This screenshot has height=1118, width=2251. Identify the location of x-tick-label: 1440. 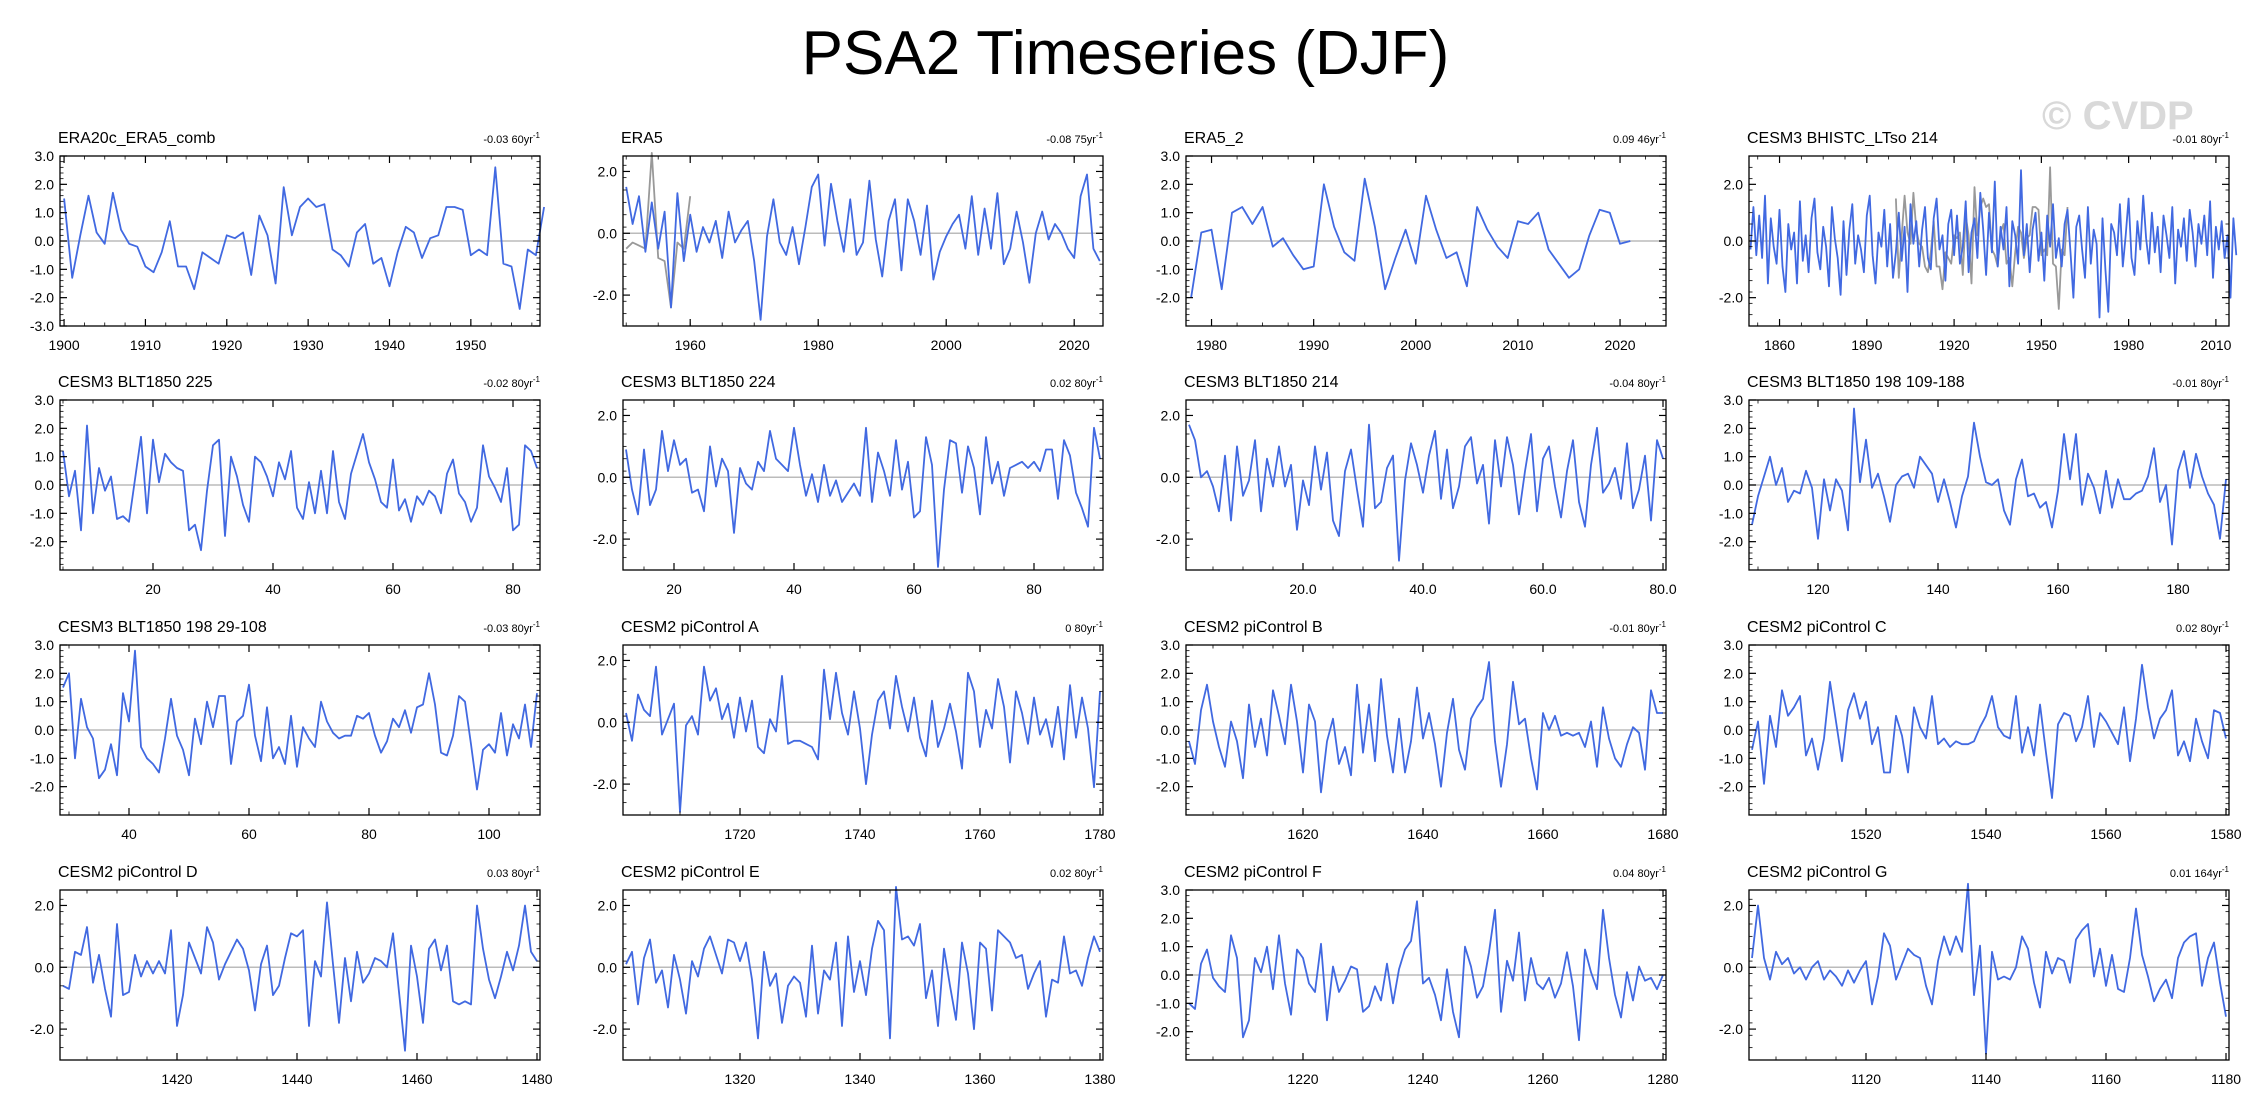
(296, 1079).